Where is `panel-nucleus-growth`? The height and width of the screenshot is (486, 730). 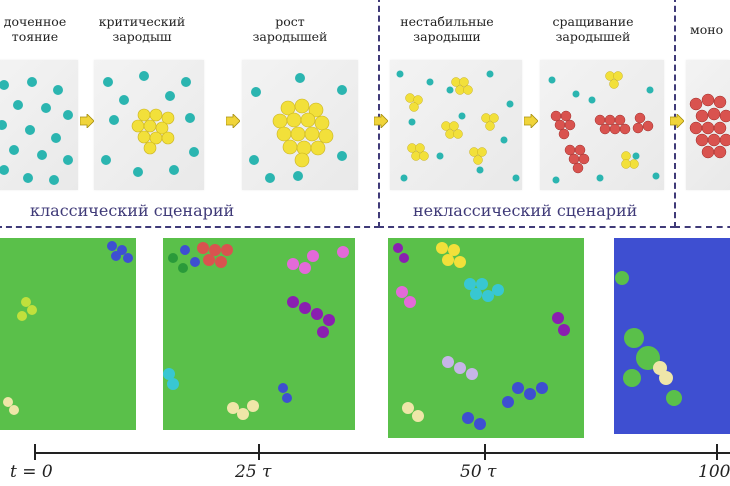
panel-nucleus-growth is located at coordinates (300, 125).